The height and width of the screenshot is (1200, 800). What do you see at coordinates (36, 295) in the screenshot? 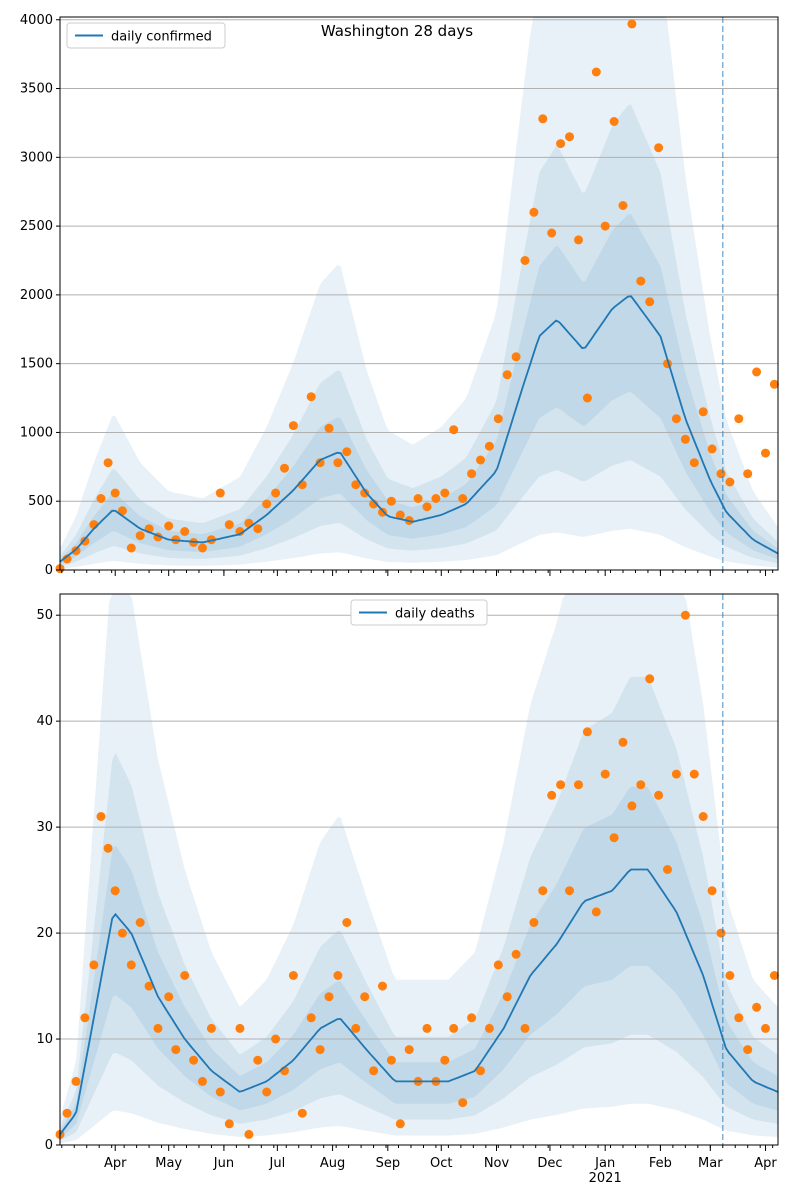
I see `y-tick-label: 2000` at bounding box center [36, 295].